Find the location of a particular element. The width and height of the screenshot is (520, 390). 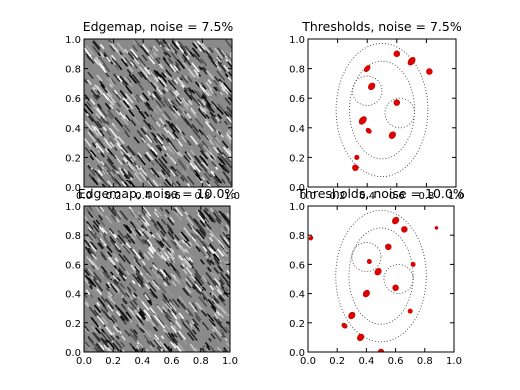

y-tick-label: 0.6 is located at coordinates (73, 99).